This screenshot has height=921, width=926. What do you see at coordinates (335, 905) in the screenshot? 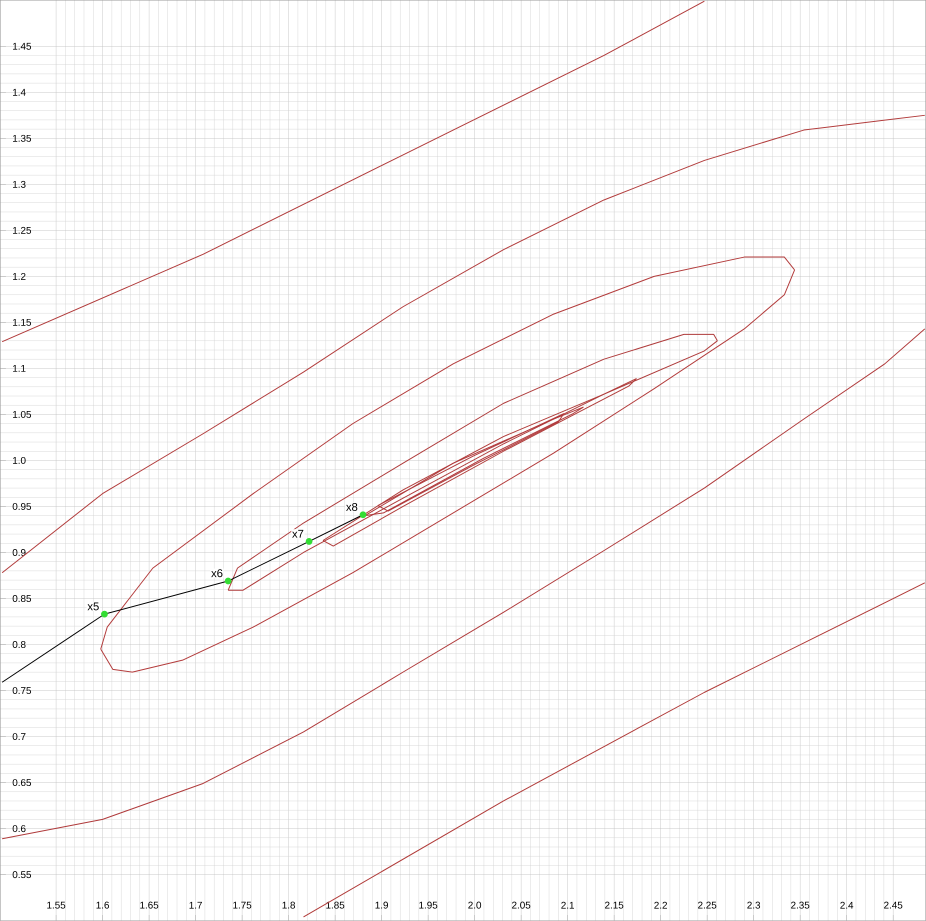
I see `x-tick-label: 1.85` at bounding box center [335, 905].